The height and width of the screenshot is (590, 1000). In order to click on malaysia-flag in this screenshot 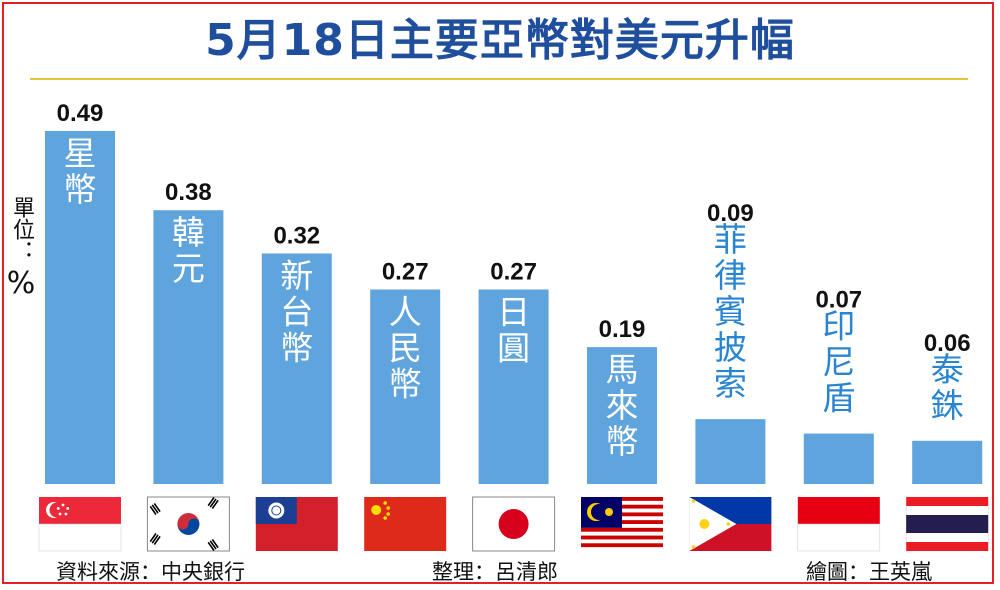, I will do `click(622, 524)`.